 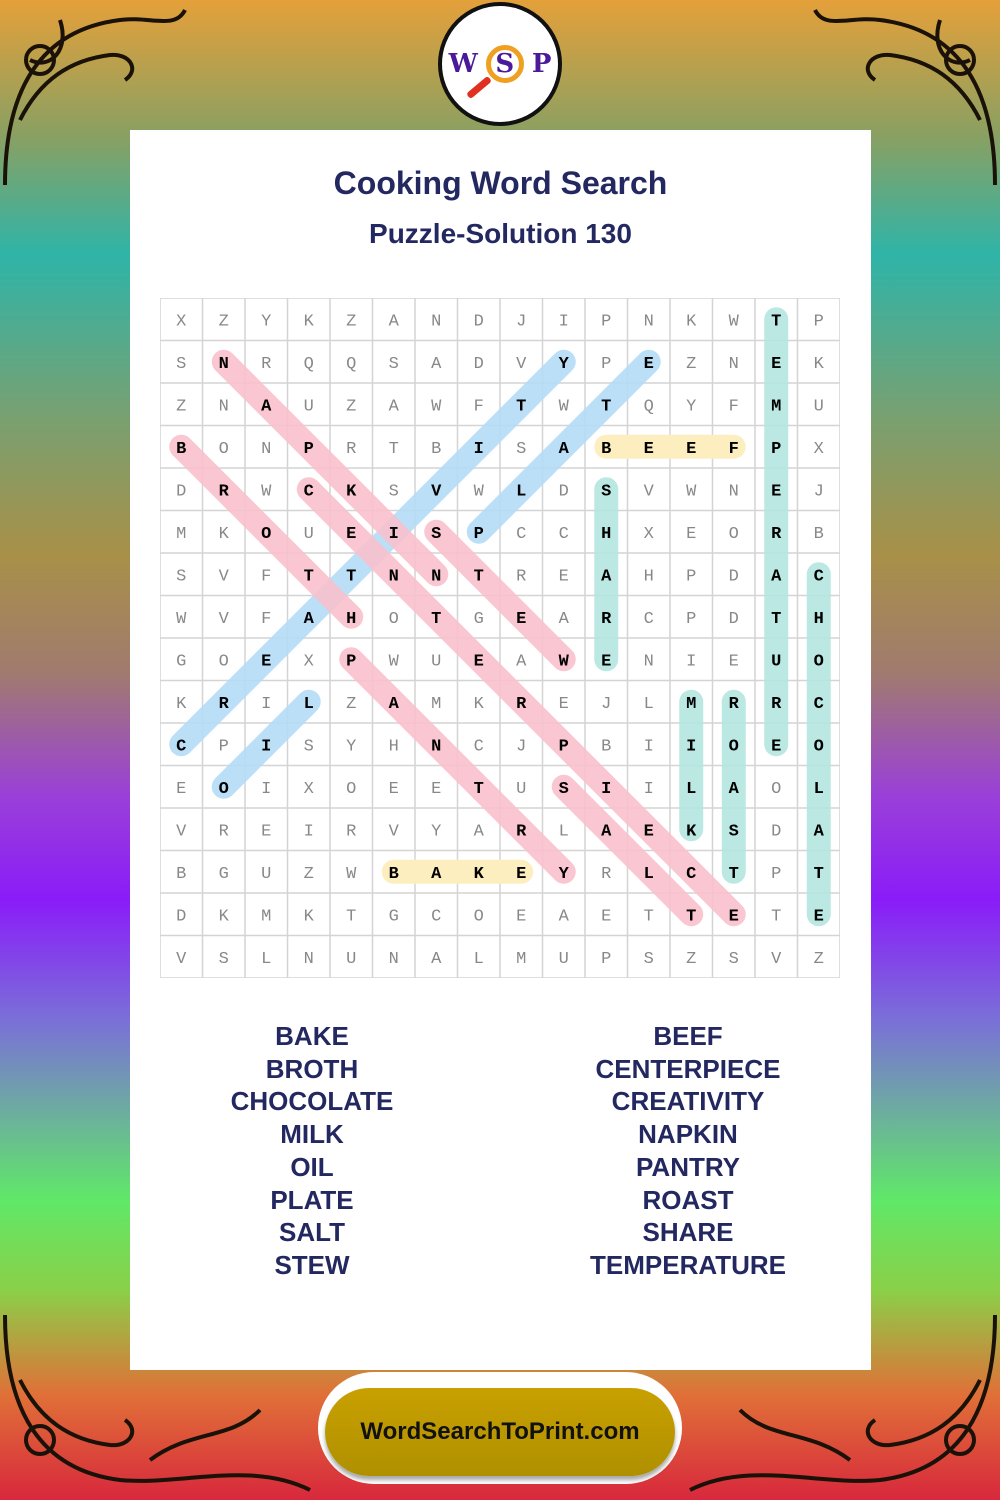 I want to click on solution-highlight-broth, so click(x=266, y=531).